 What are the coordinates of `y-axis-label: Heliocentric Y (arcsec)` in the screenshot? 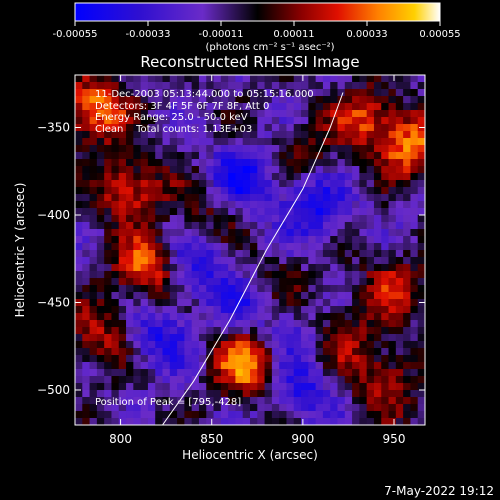 It's located at (20, 250).